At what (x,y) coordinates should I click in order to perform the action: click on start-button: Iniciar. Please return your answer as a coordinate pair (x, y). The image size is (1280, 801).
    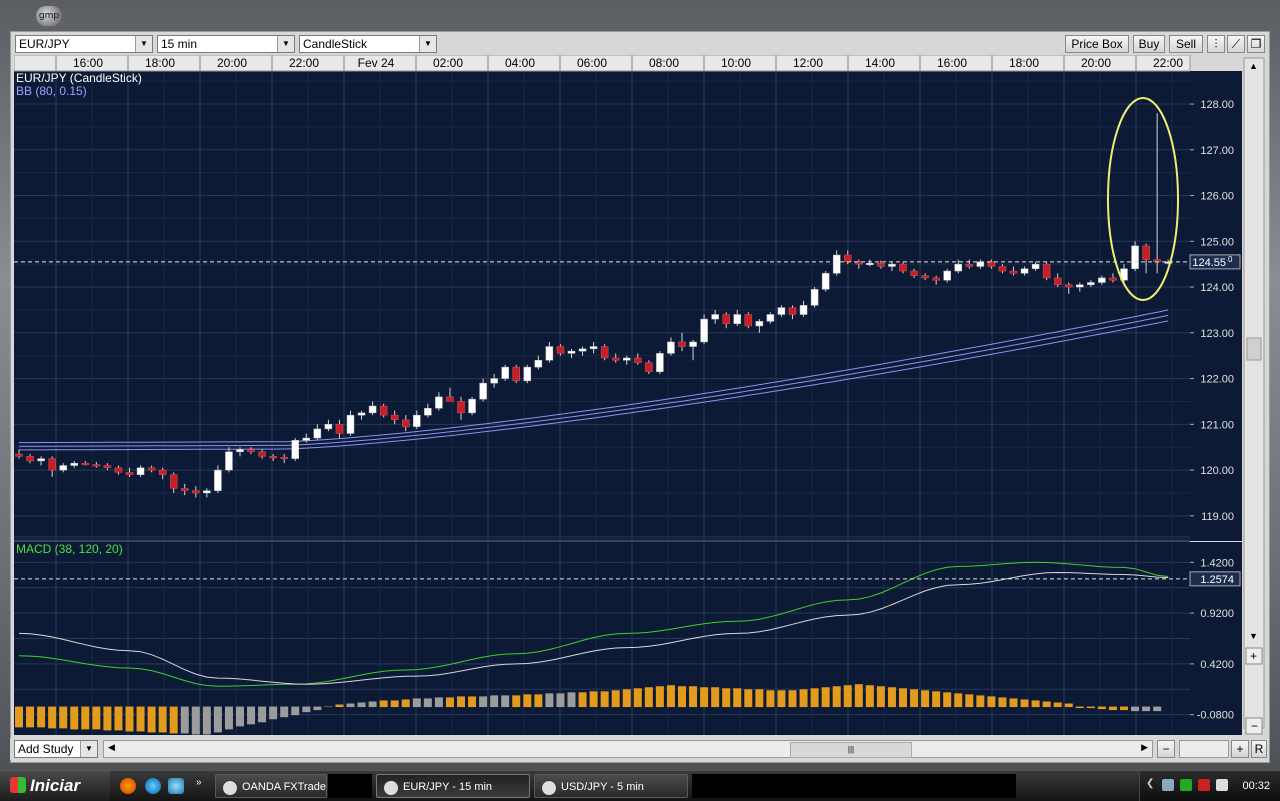
    Looking at the image, I should click on (55, 786).